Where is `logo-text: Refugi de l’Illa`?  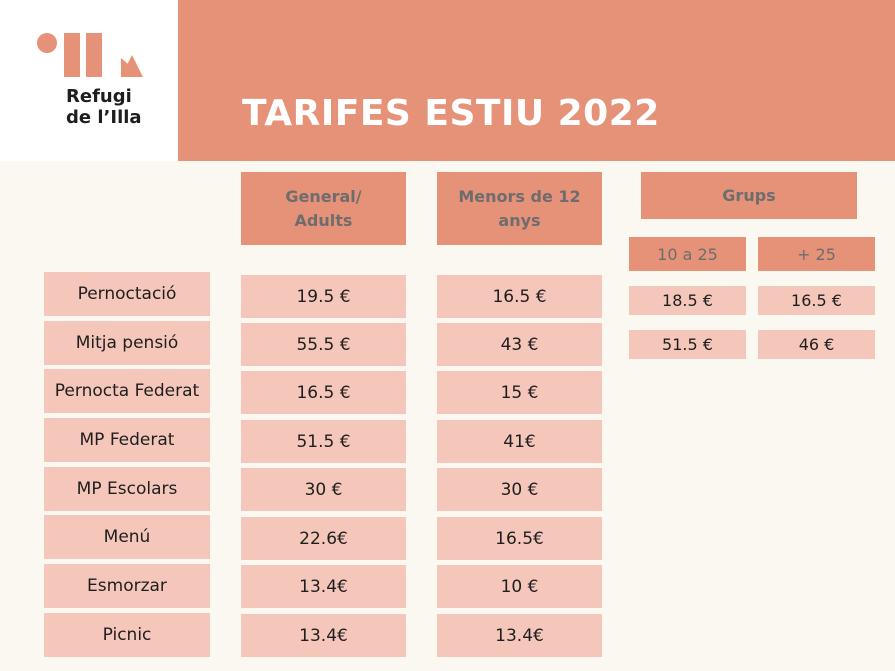
logo-text: Refugi de l’Illa is located at coordinates (116, 107).